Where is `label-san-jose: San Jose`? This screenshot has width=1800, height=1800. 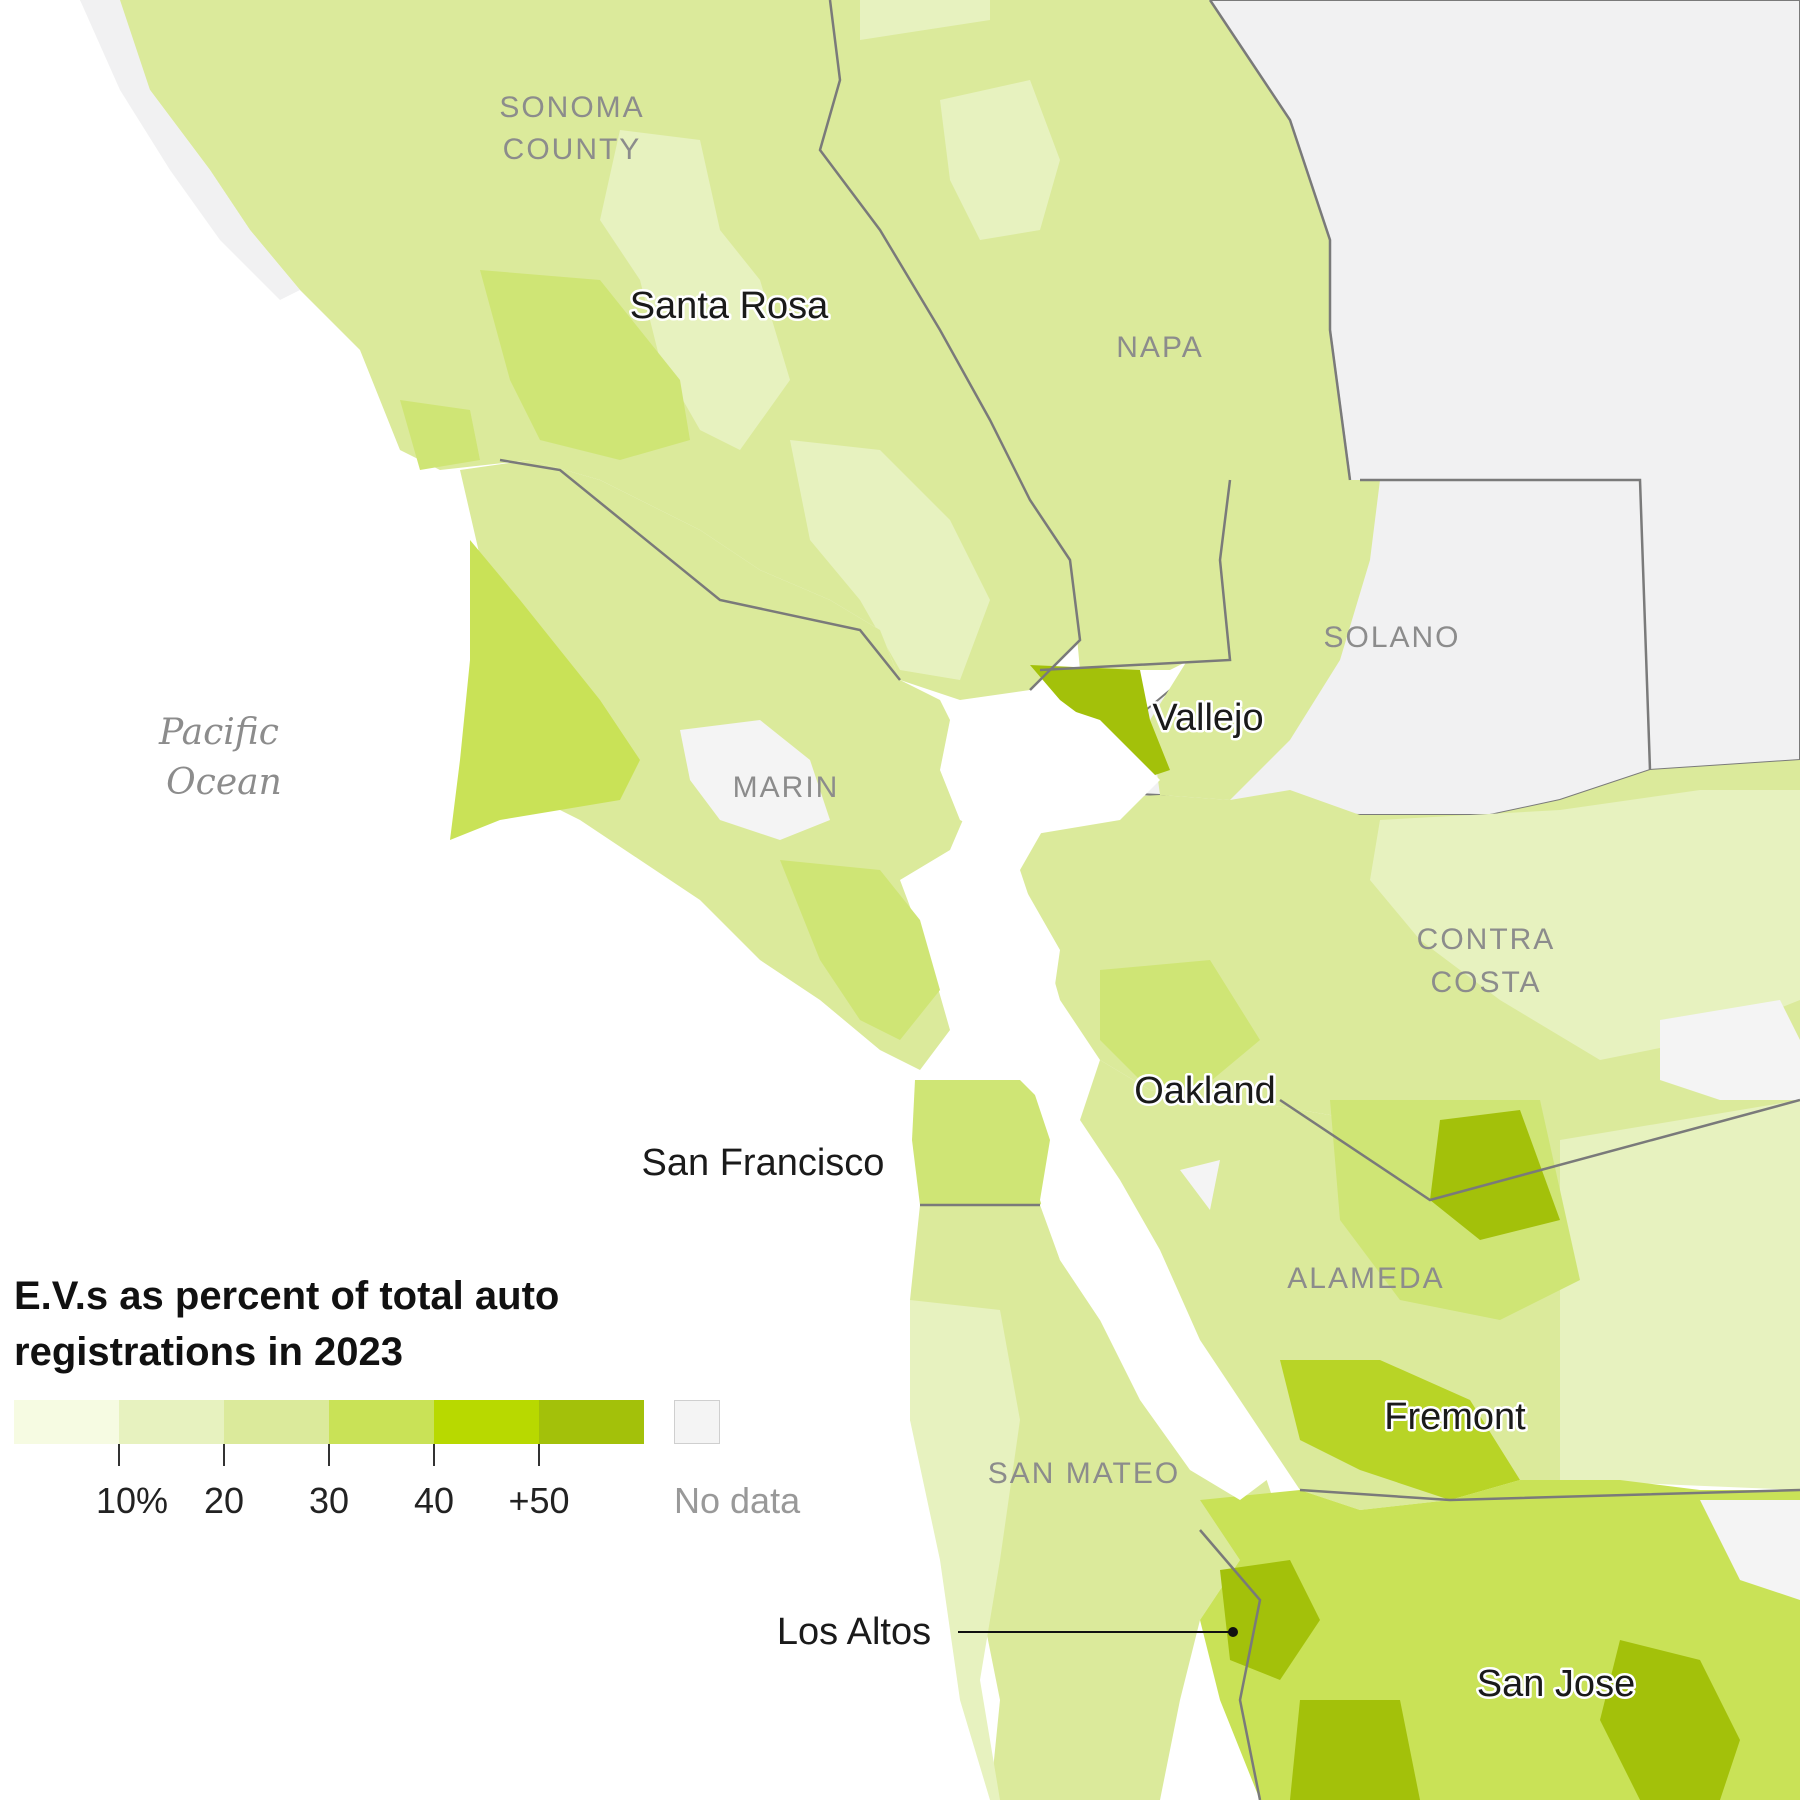 label-san-jose: San Jose is located at coordinates (1556, 1684).